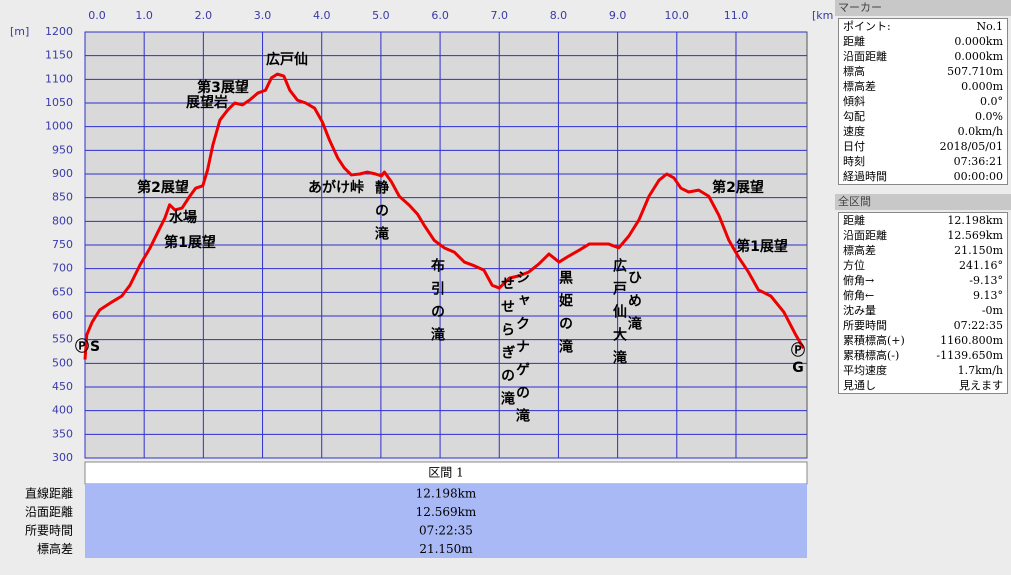 The image size is (1011, 575). Describe the element at coordinates (59, 78) in the screenshot. I see `y-tick-label: 1100` at that location.